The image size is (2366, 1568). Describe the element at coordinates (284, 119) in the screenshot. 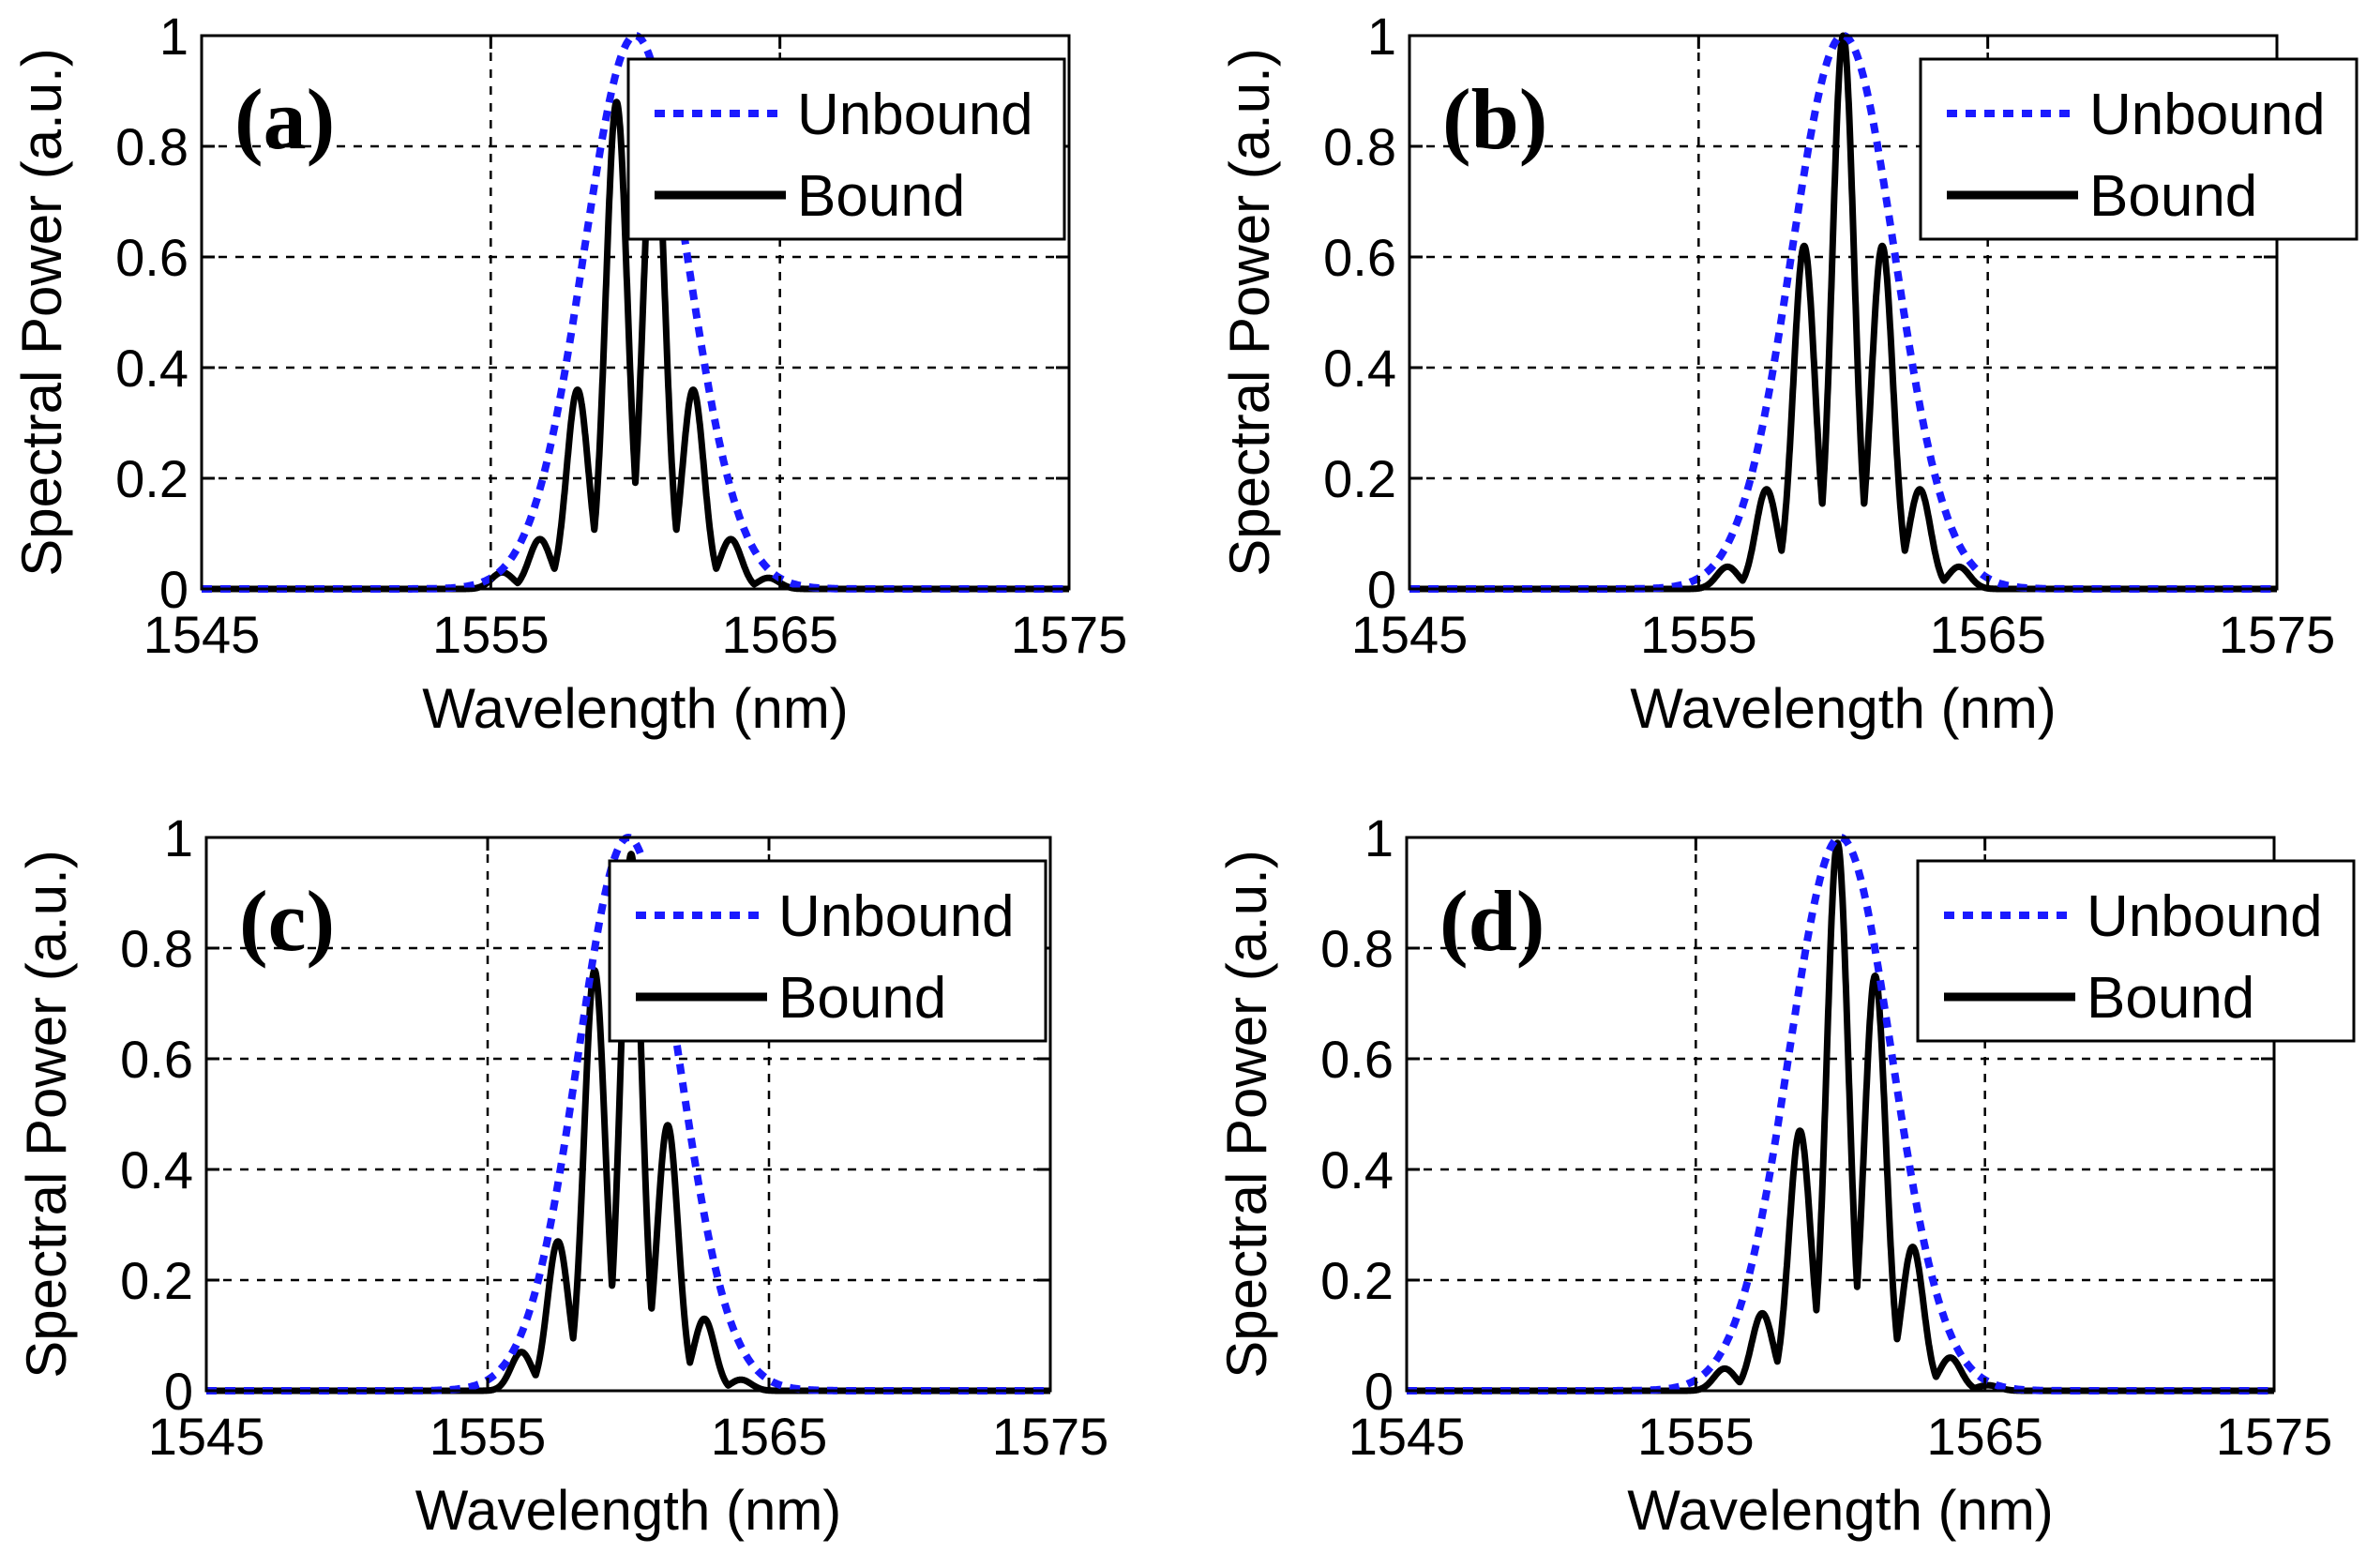

I see `panel-label: (a)` at that location.